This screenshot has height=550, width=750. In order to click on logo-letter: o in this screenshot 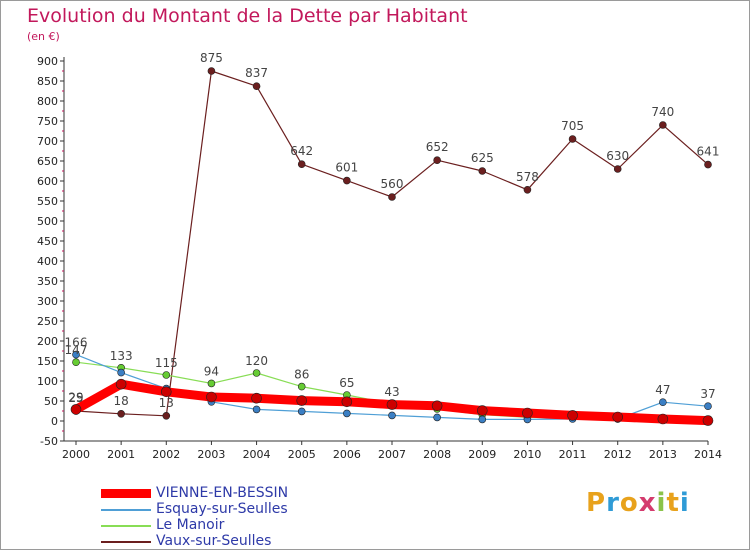, I will do `click(629, 503)`.